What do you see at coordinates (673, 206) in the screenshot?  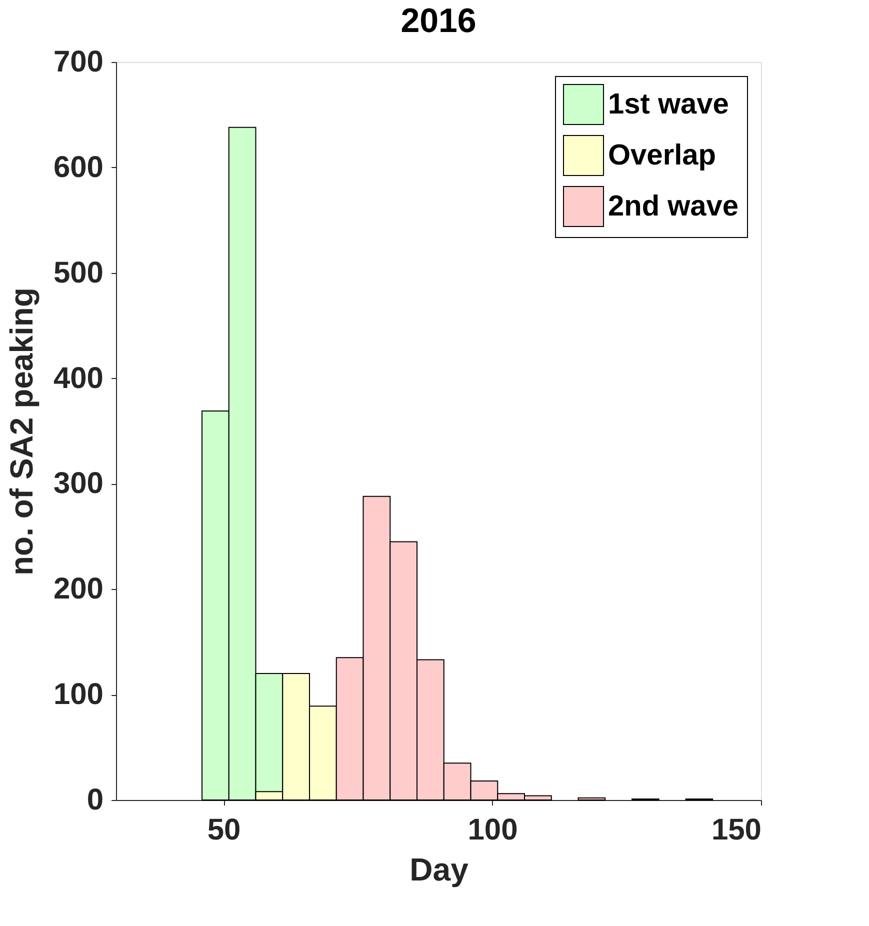 I see `legend-label: 2nd wave` at bounding box center [673, 206].